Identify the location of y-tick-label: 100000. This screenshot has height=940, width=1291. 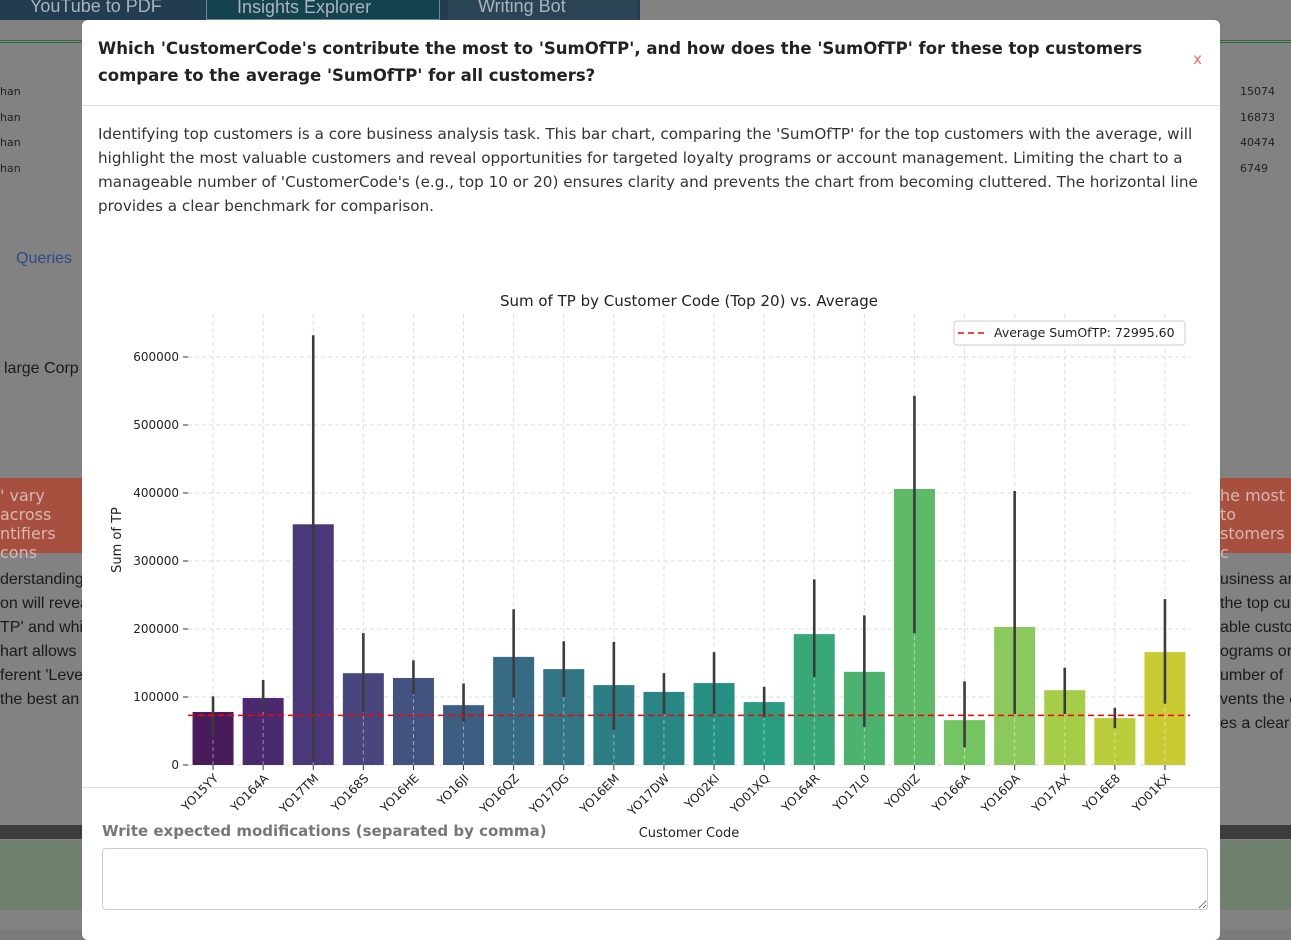
(156, 697).